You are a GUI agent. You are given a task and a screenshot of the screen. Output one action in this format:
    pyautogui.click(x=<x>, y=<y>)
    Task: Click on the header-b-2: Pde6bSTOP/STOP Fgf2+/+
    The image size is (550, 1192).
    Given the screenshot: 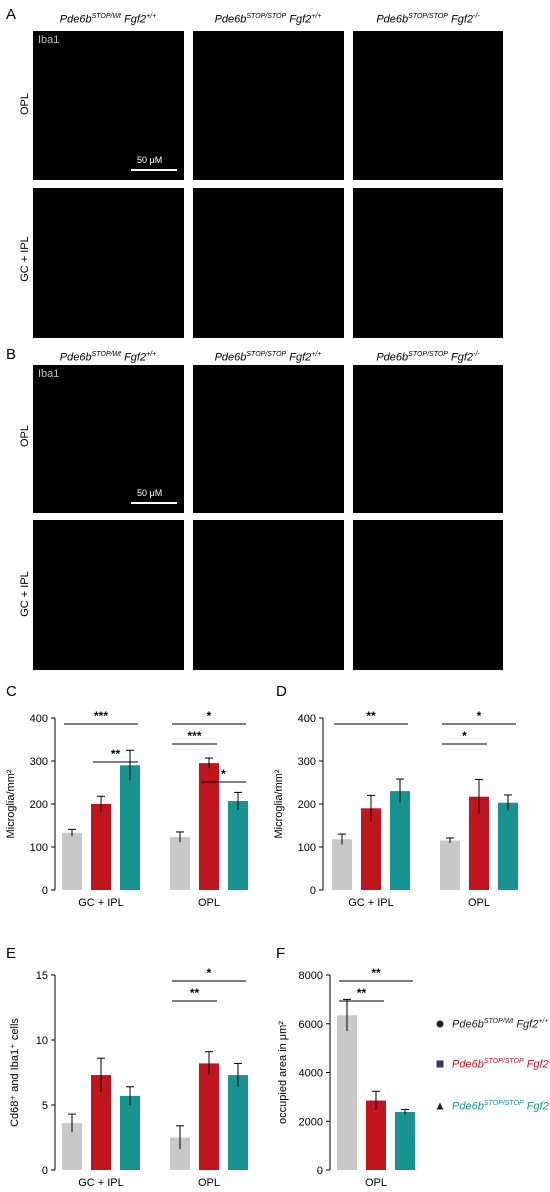 What is the action you would take?
    pyautogui.click(x=268, y=357)
    